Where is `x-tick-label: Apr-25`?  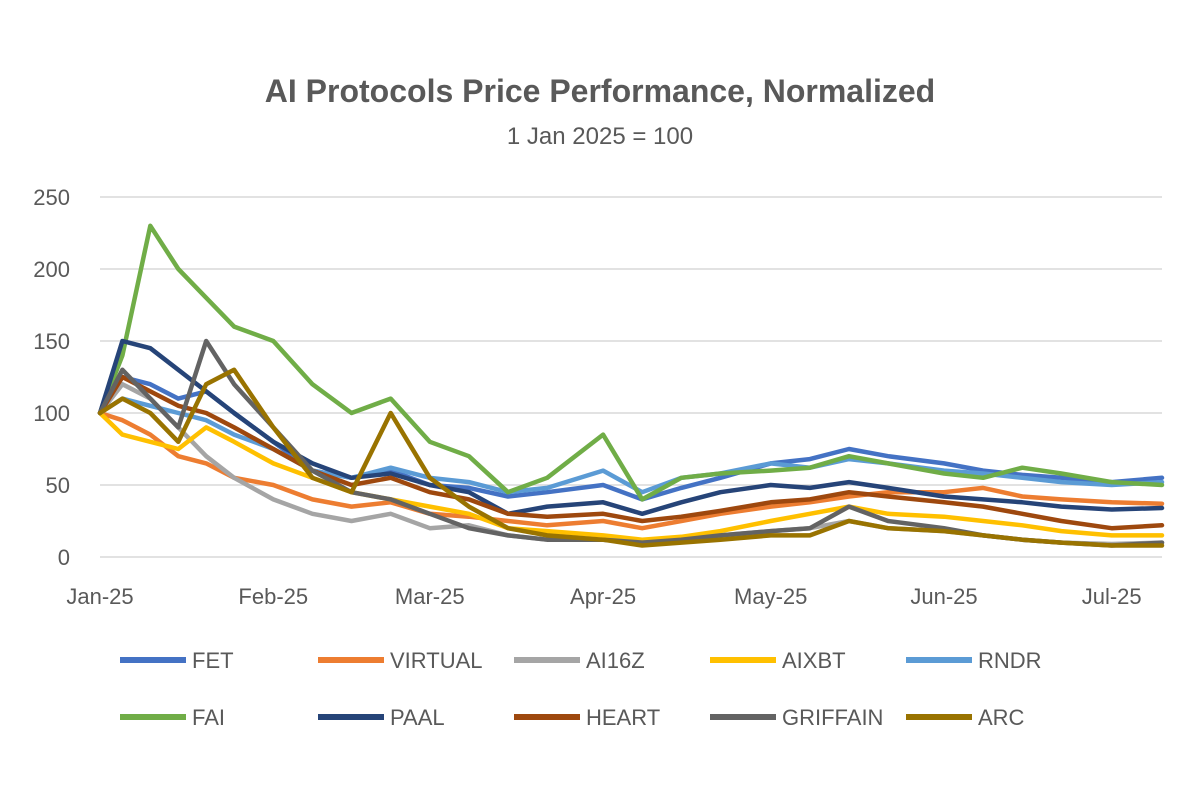 x-tick-label: Apr-25 is located at coordinates (603, 596).